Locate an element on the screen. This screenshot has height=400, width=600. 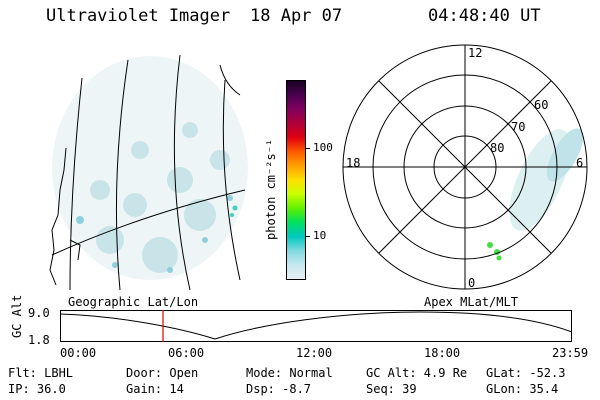
xtick-1800: 18:00 is located at coordinates (442, 353).